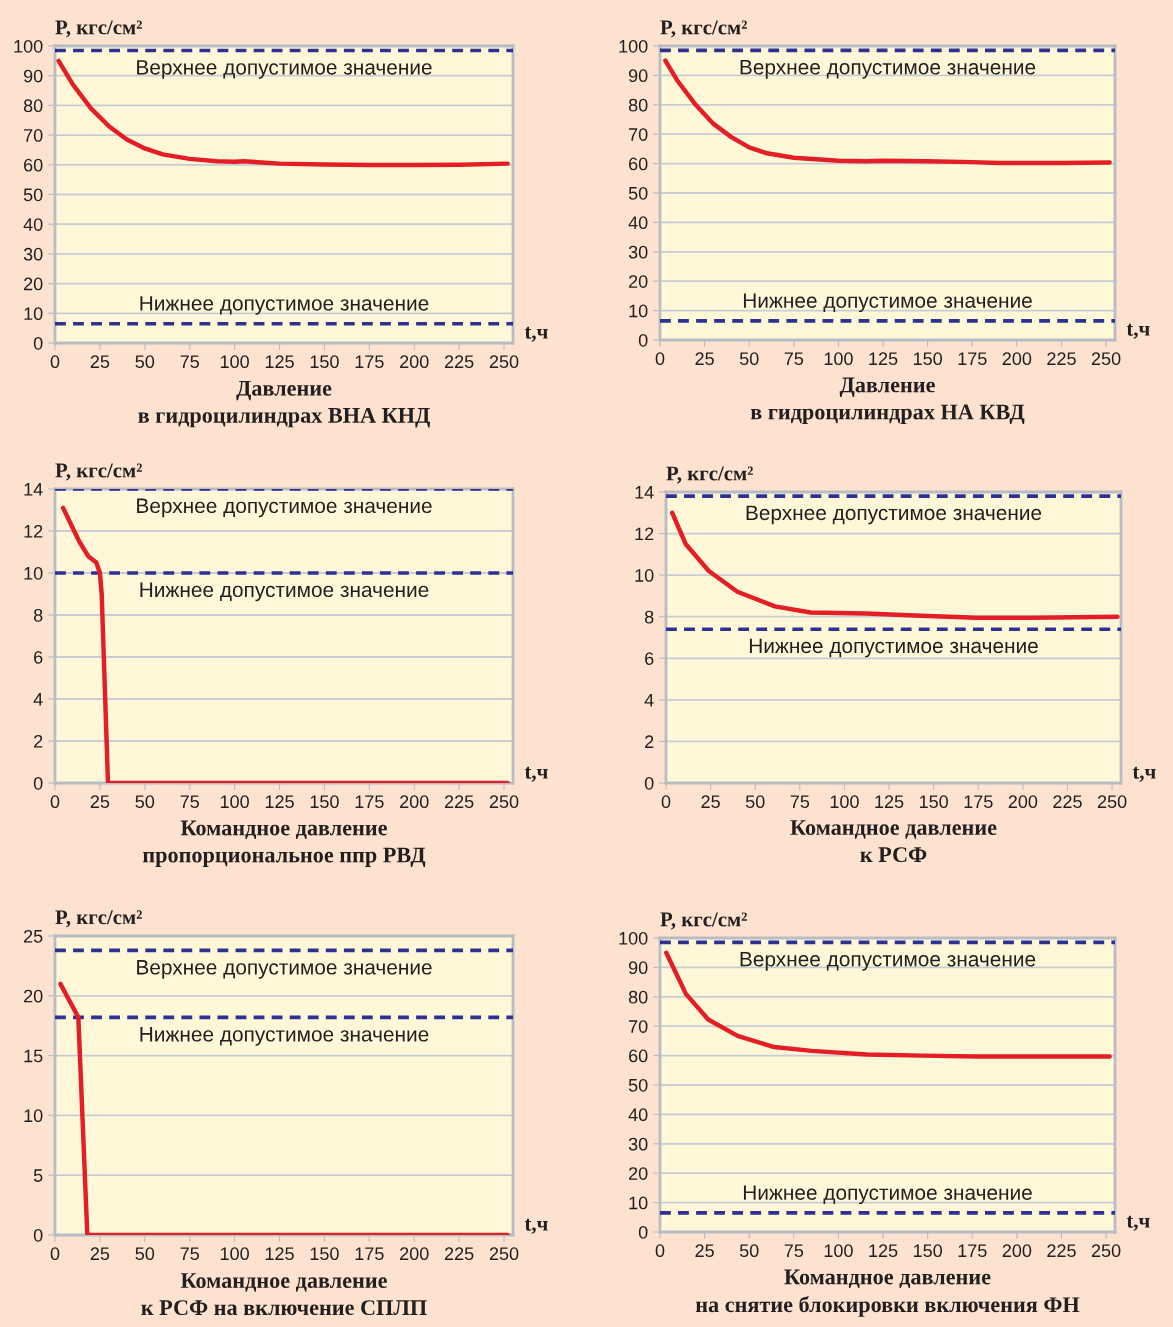 This screenshot has height=1327, width=1173. Describe the element at coordinates (284, 1294) in the screenshot. I see `text: Командное давление к РСФ на включение СПЛП` at that location.